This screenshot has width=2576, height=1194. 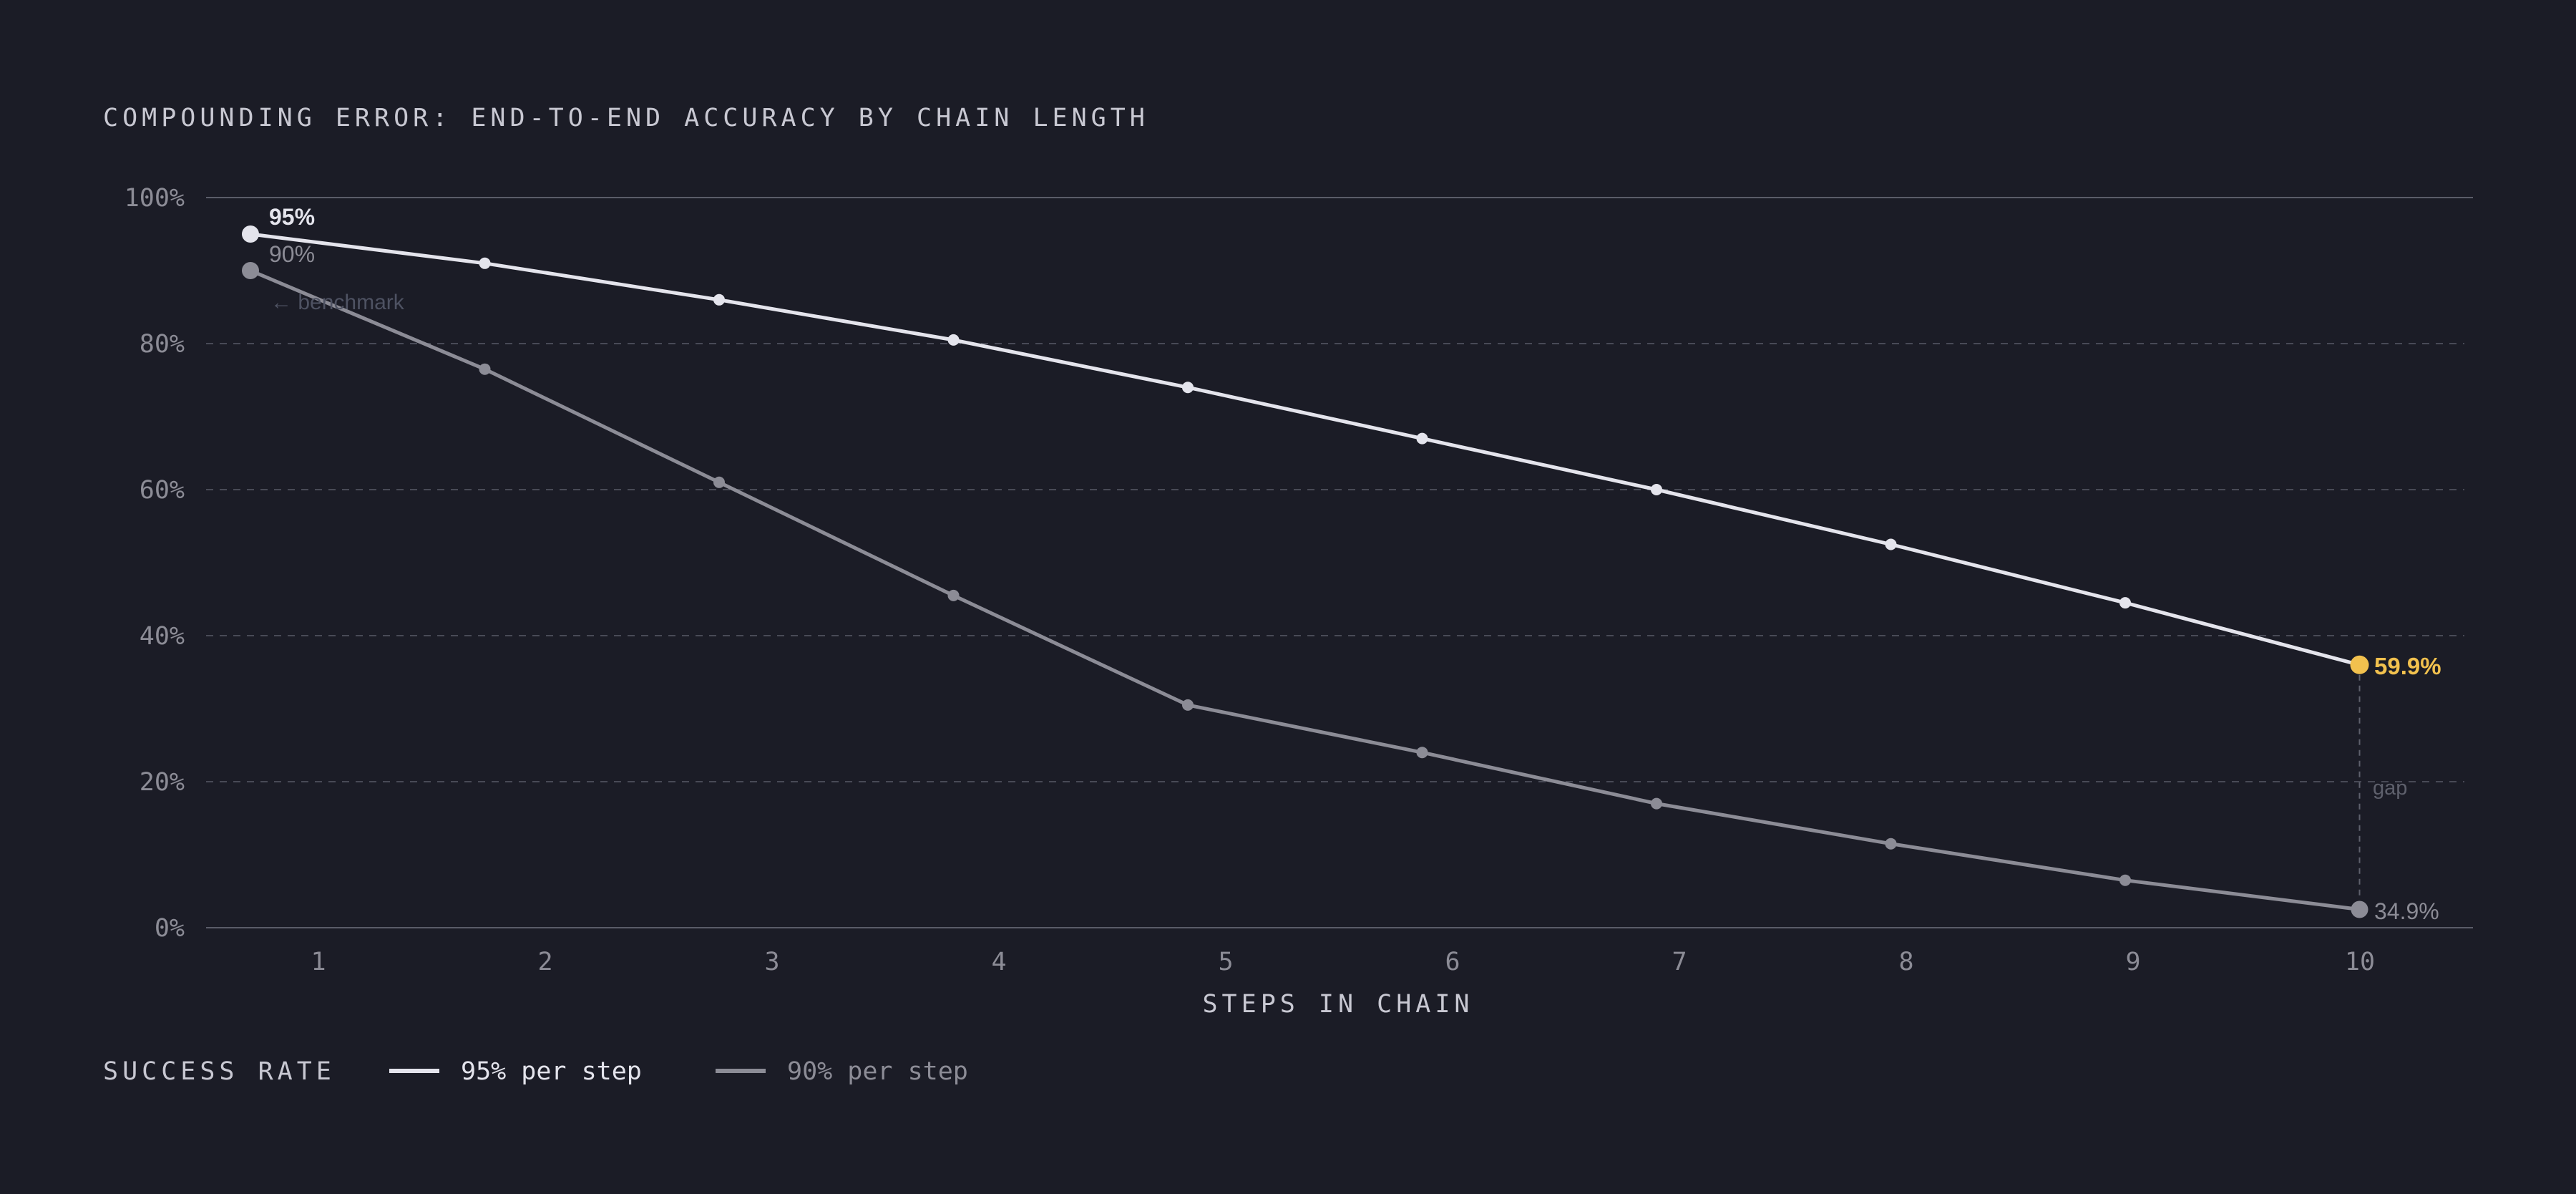 What do you see at coordinates (1225, 962) in the screenshot?
I see `x-tick-label: 5` at bounding box center [1225, 962].